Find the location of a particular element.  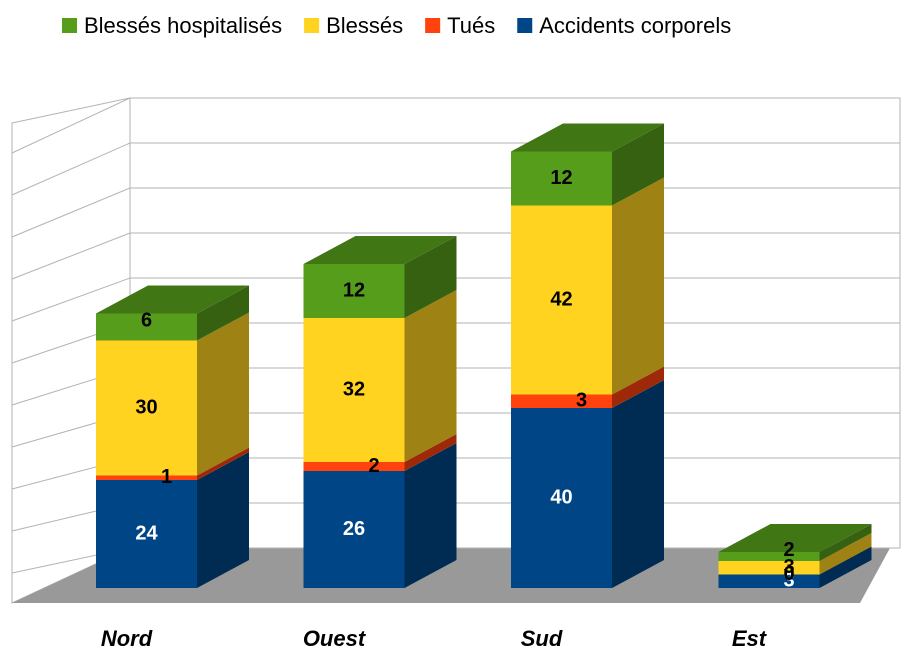

legend-label: Tués is located at coordinates (471, 25).